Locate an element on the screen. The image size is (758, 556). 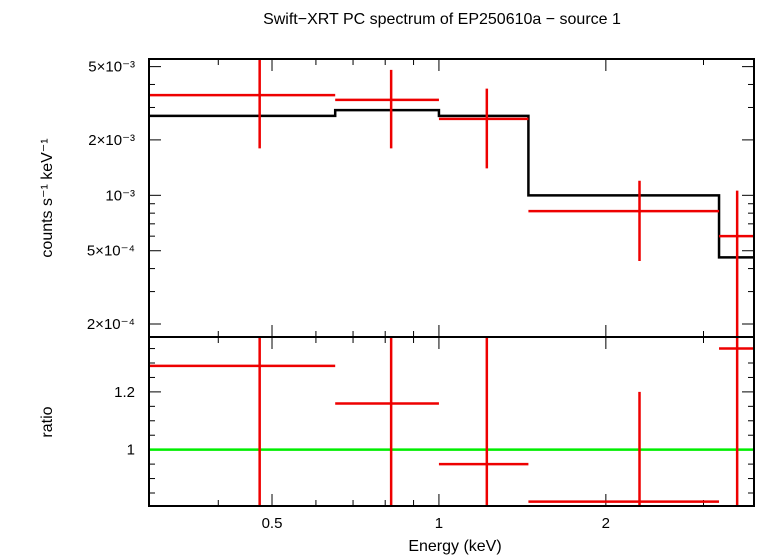
ratio-y-tick-labels: 1.21 is located at coordinates (124, 421).